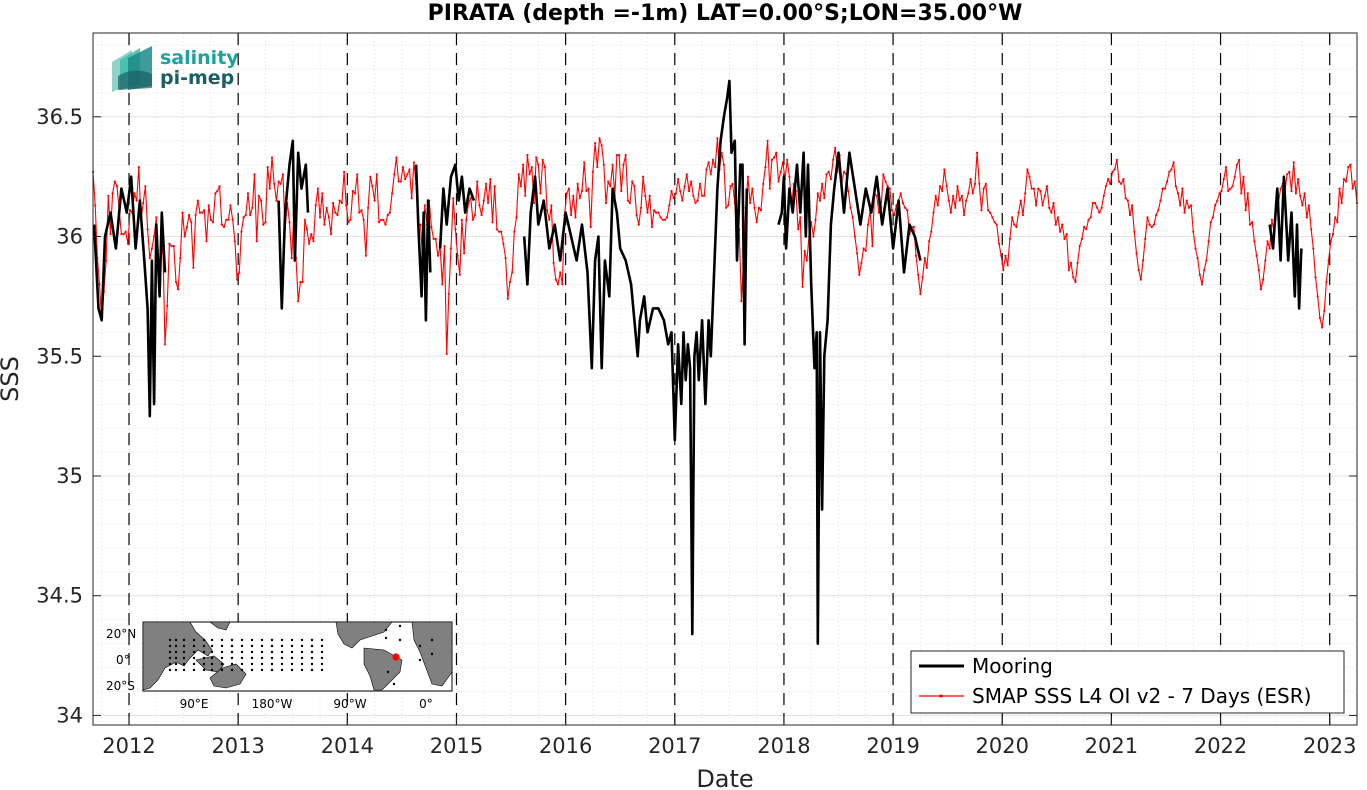 The image size is (1367, 790). Describe the element at coordinates (941, 696) in the screenshot. I see `legend-marker-smap` at that location.